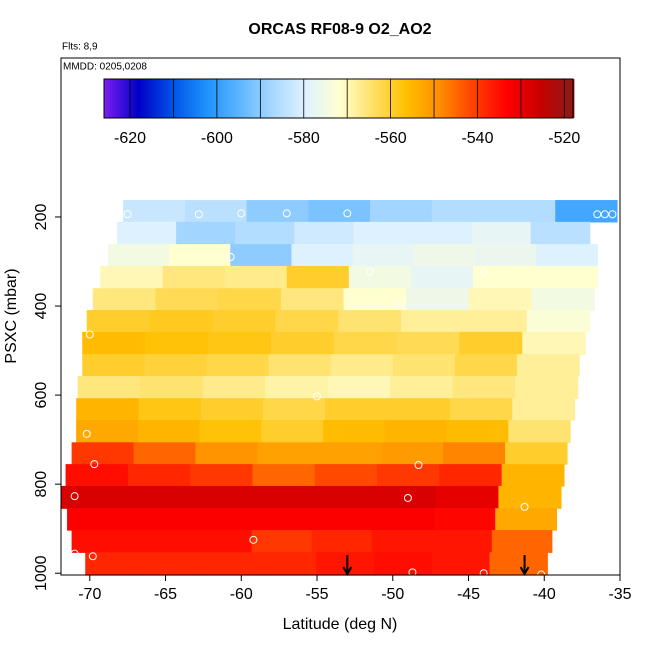 The image size is (650, 655). What do you see at coordinates (165, 594) in the screenshot?
I see `x-tick-label: -65` at bounding box center [165, 594].